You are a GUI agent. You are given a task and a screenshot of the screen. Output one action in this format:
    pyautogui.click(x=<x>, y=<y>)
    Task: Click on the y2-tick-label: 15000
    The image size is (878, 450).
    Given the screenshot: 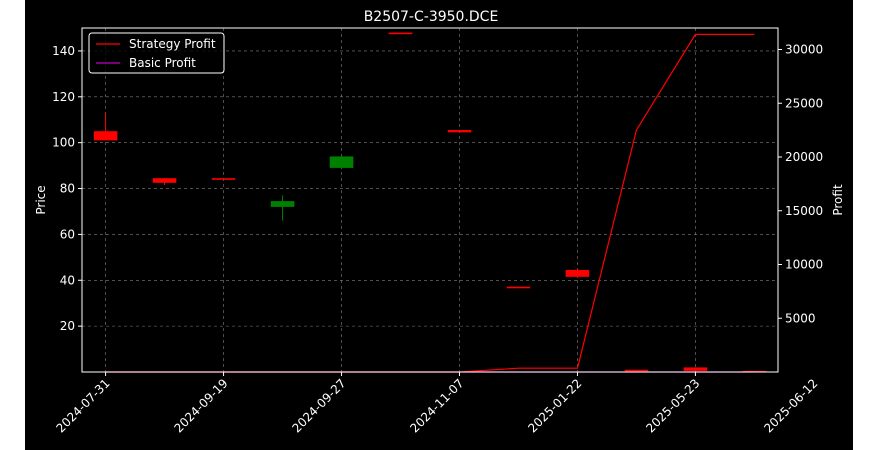 What is the action you would take?
    pyautogui.click(x=804, y=211)
    